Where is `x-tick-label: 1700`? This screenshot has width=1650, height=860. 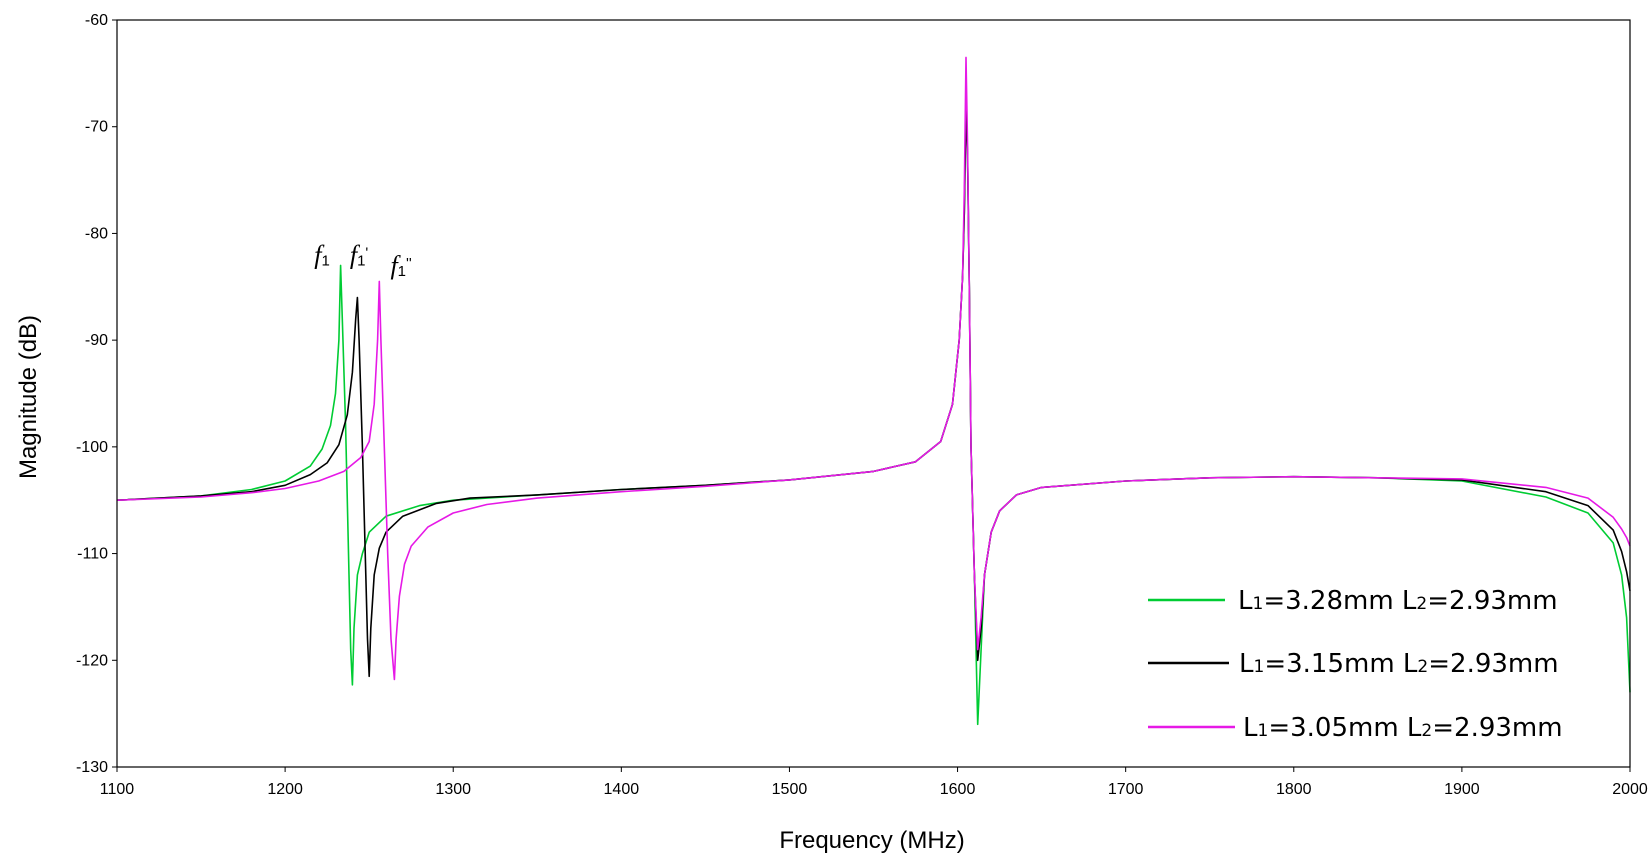 x-tick-label: 1700 is located at coordinates (1126, 789).